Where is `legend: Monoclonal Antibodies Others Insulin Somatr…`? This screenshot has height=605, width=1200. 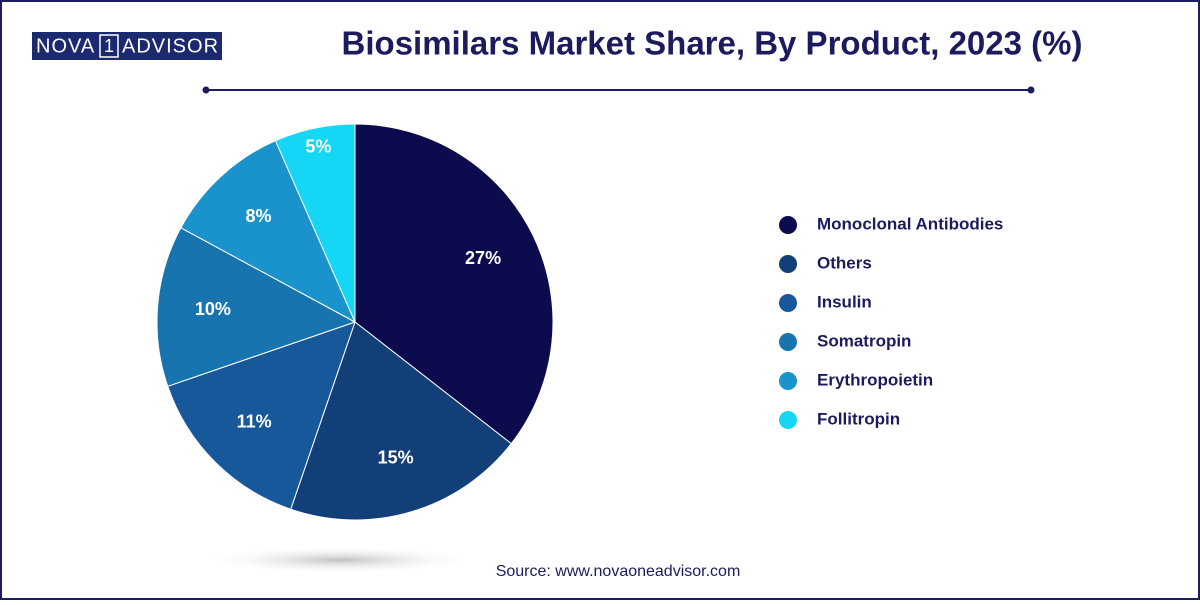
legend: Monoclonal Antibodies Others Insulin Somatr… is located at coordinates (891, 321).